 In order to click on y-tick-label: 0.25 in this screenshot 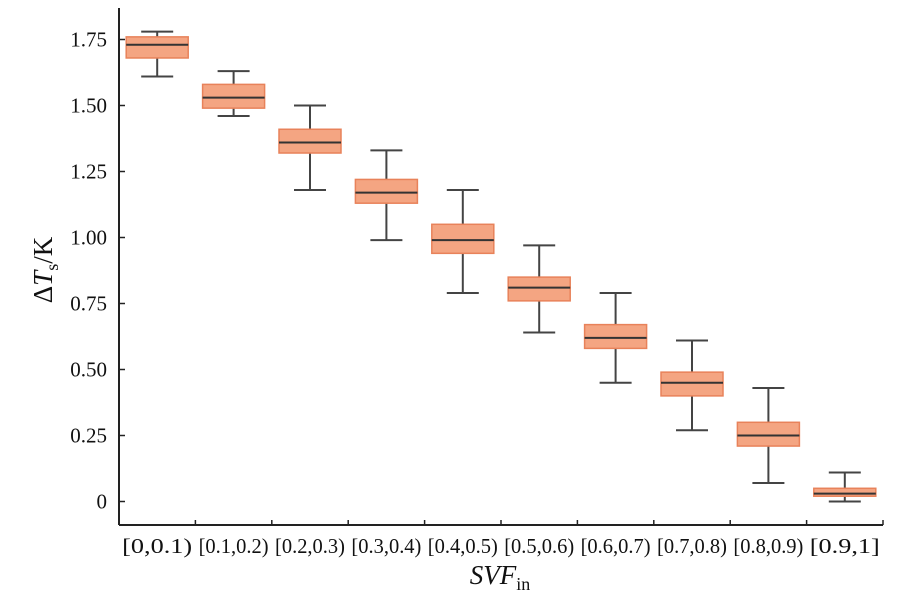, I will do `click(88, 436)`.